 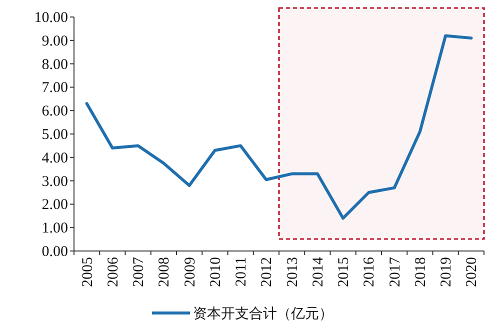 What do you see at coordinates (446, 272) in the screenshot?
I see `x-tick-label: 2019` at bounding box center [446, 272].